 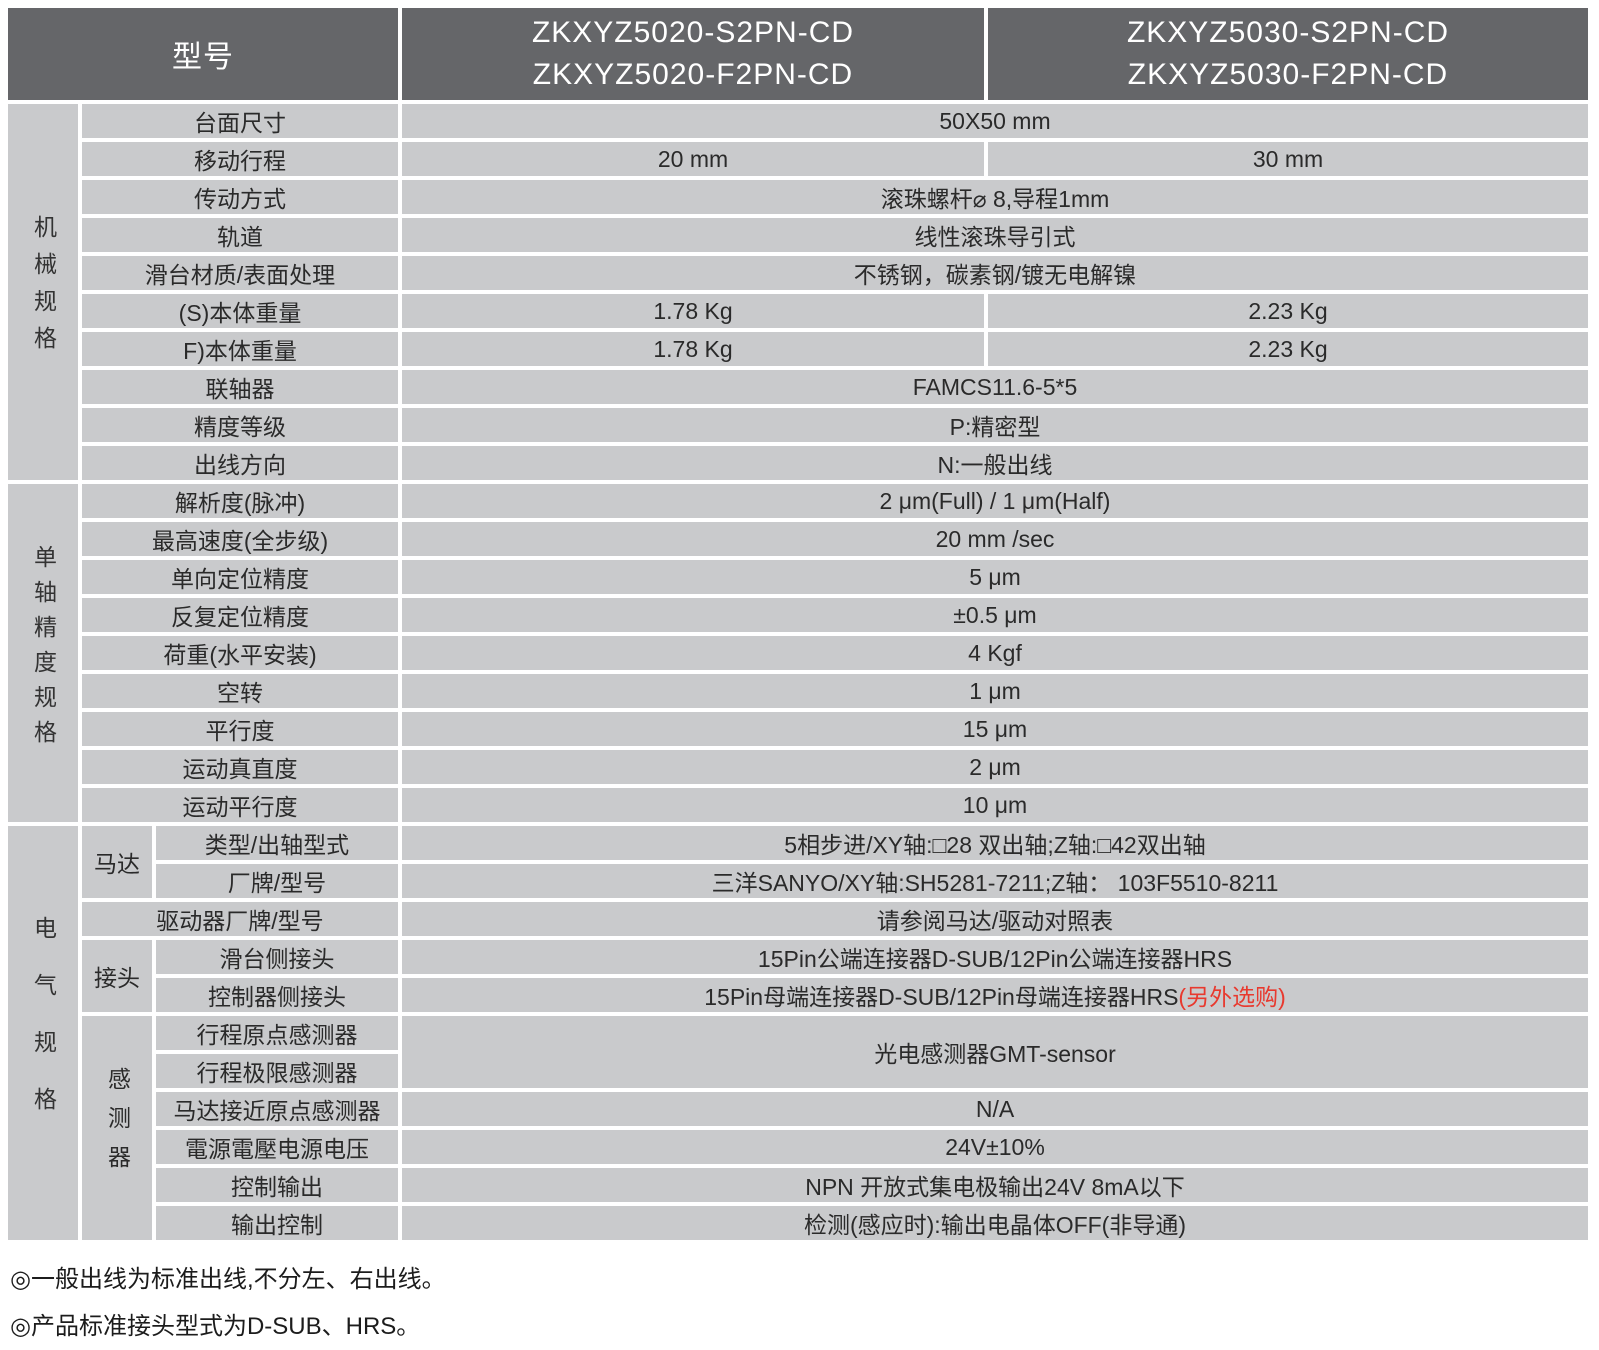 I want to click on row-label-weight-s: (S)本体重量, so click(x=240, y=311).